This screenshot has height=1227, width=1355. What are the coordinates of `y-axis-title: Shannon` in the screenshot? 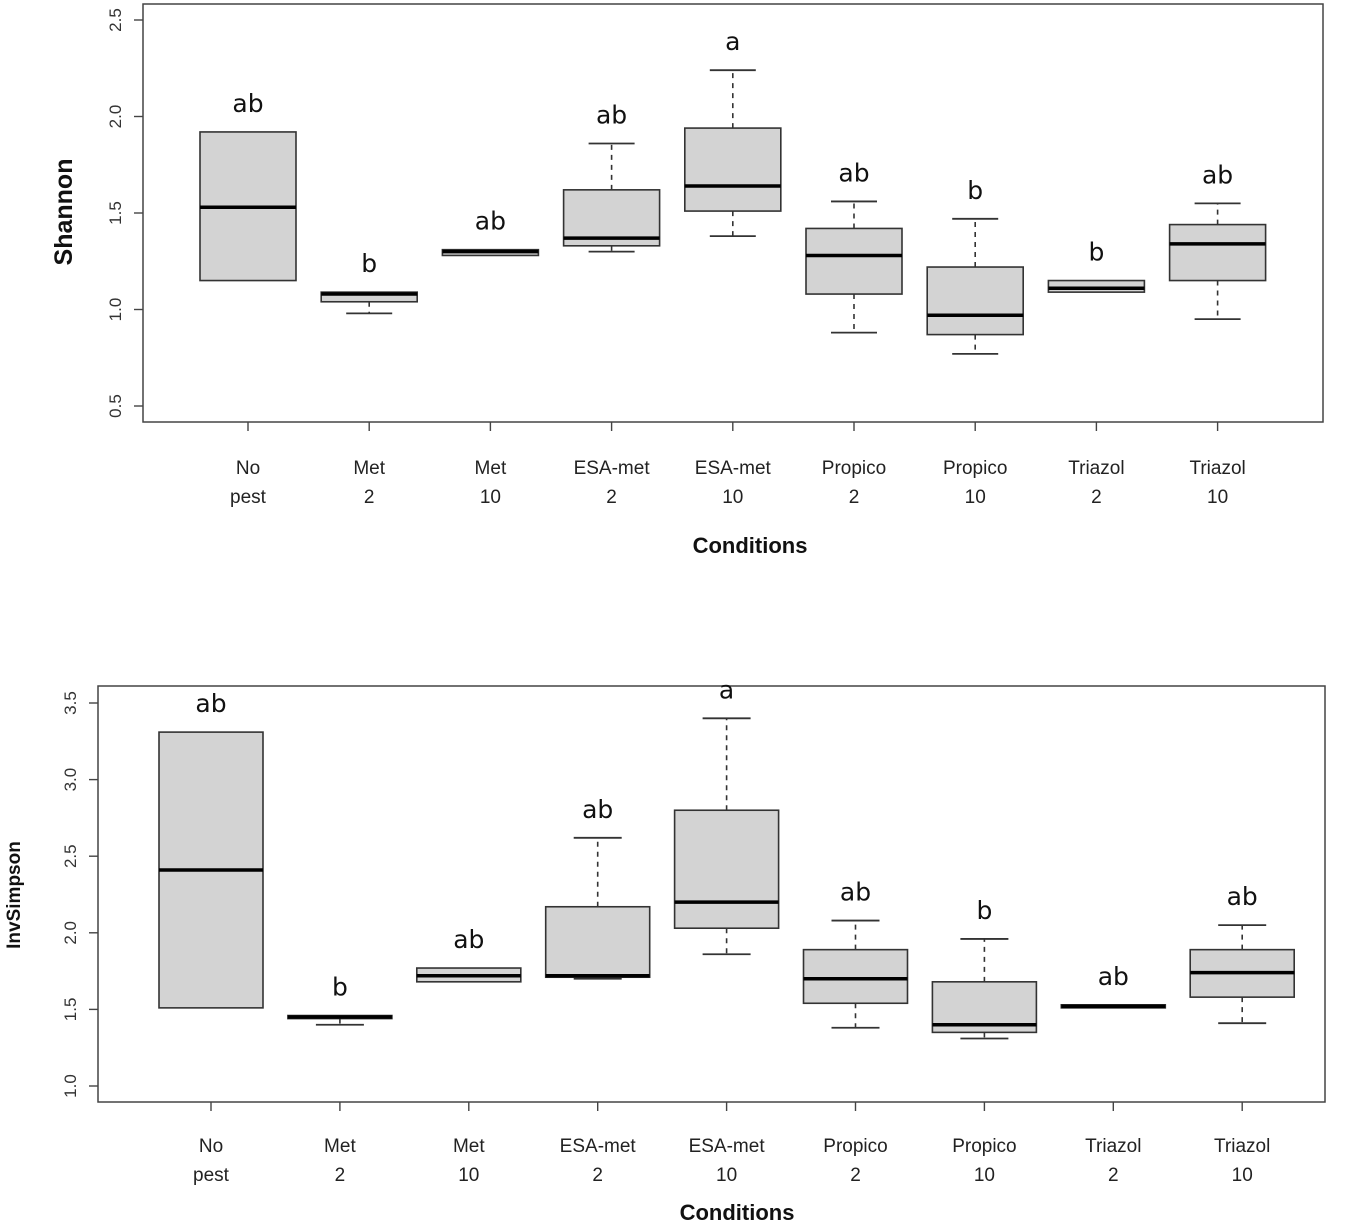 It's located at (64, 212).